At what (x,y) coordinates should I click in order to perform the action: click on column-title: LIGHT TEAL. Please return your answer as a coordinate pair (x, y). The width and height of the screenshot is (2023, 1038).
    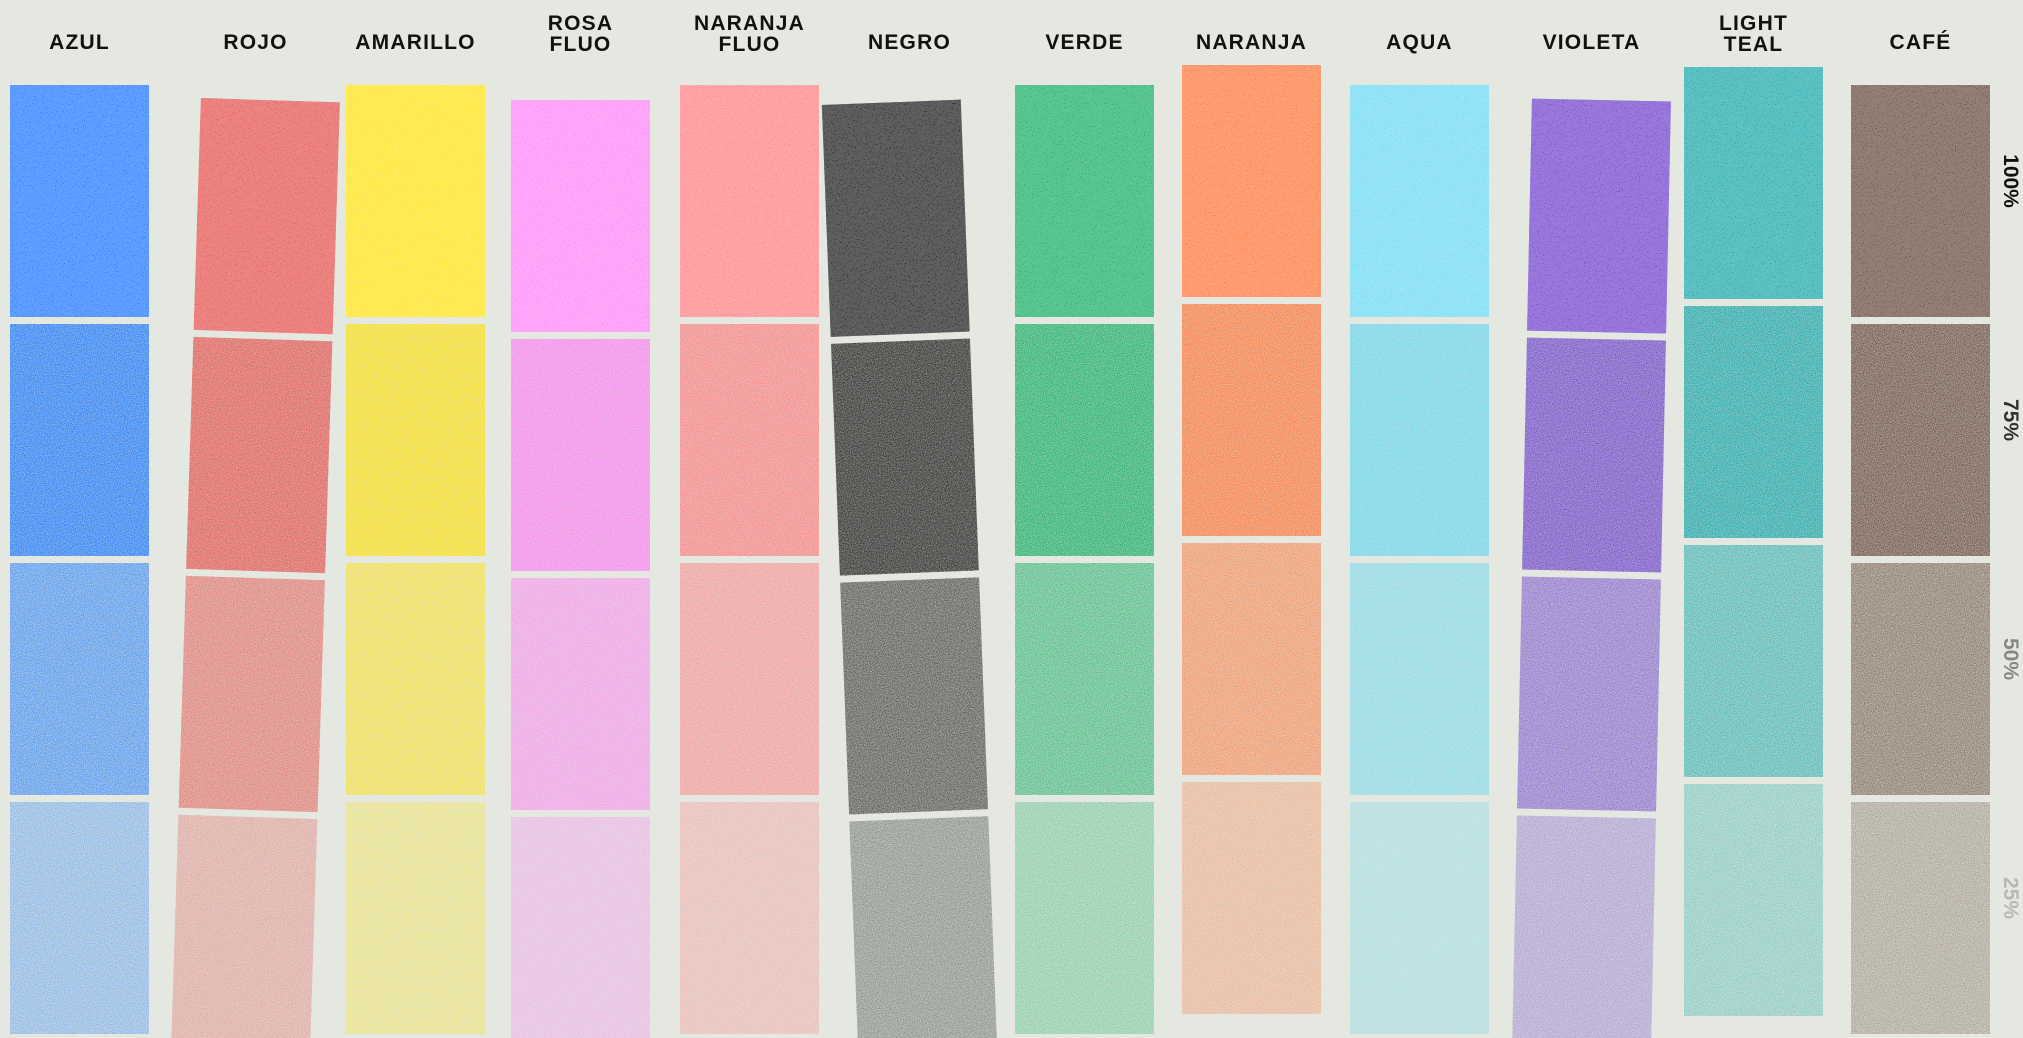
    Looking at the image, I should click on (1753, 34).